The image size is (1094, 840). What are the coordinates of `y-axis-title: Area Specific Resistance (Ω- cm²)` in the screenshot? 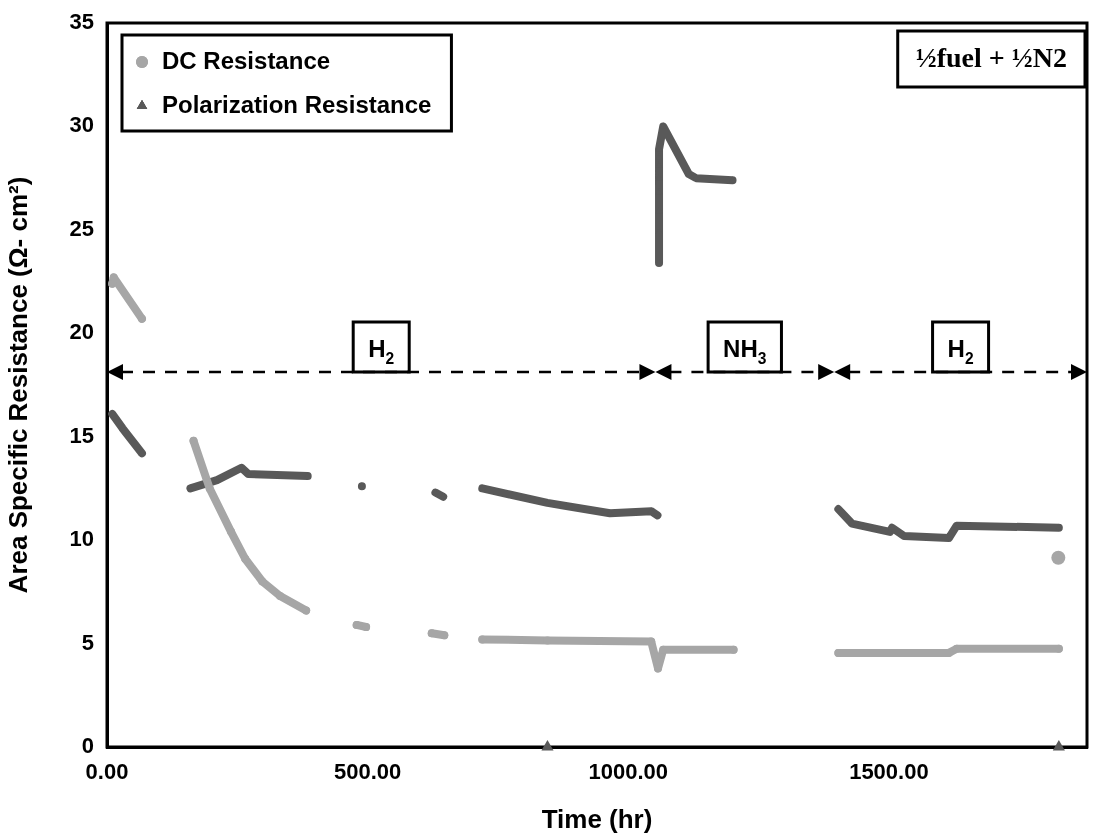 It's located at (17, 385).